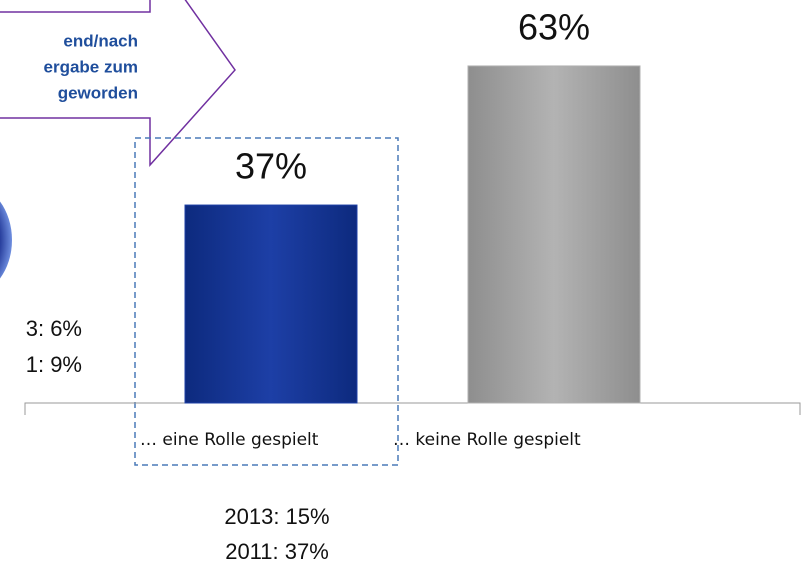 The width and height of the screenshot is (803, 566). What do you see at coordinates (98, 92) in the screenshot?
I see `callout-text: geworden` at bounding box center [98, 92].